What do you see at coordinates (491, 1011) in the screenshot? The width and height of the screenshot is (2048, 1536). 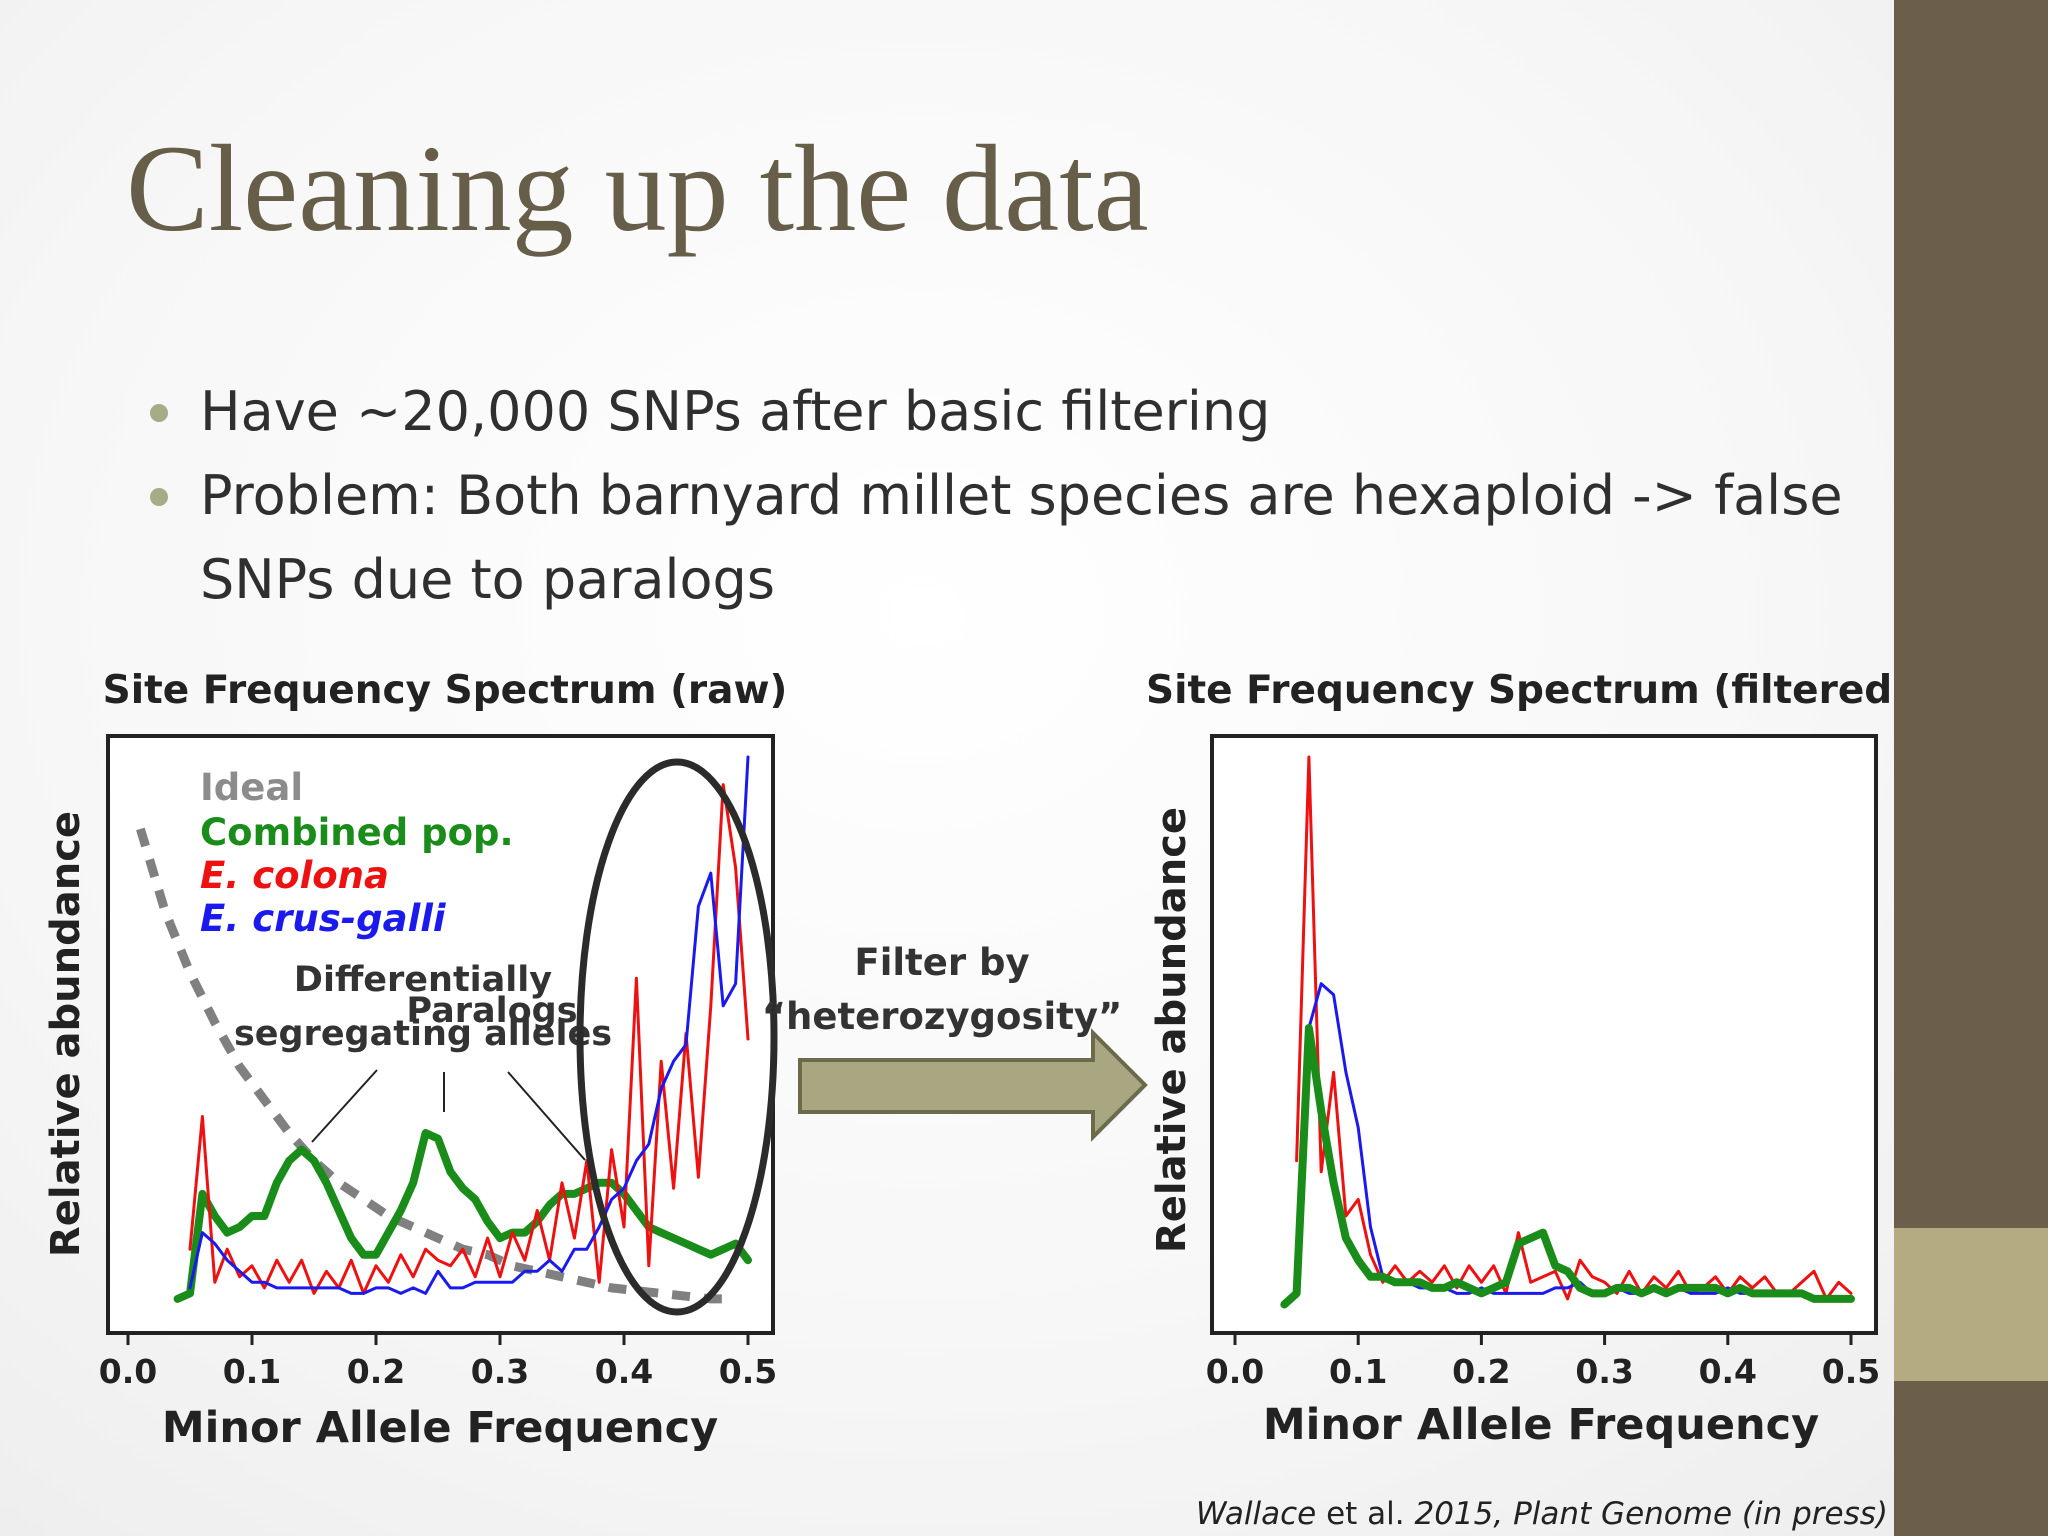 I see `annotation-paralogs: Paralogs` at bounding box center [491, 1011].